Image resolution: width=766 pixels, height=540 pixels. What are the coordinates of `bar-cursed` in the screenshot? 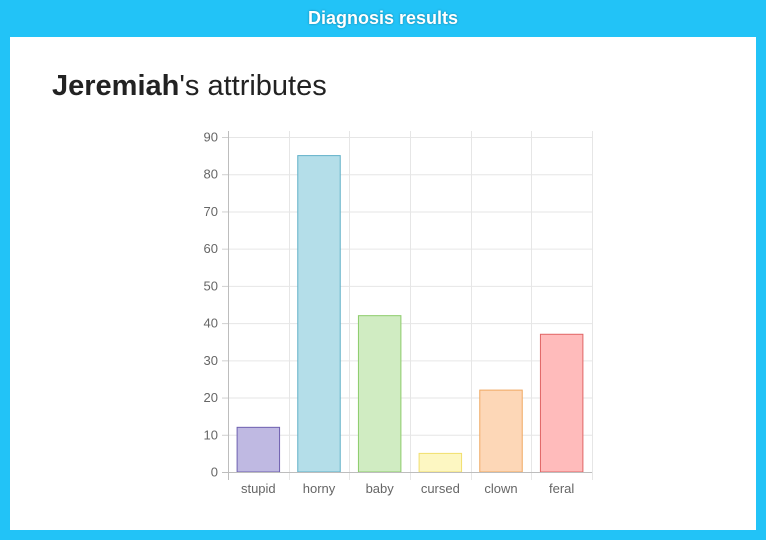 It's located at (440, 462).